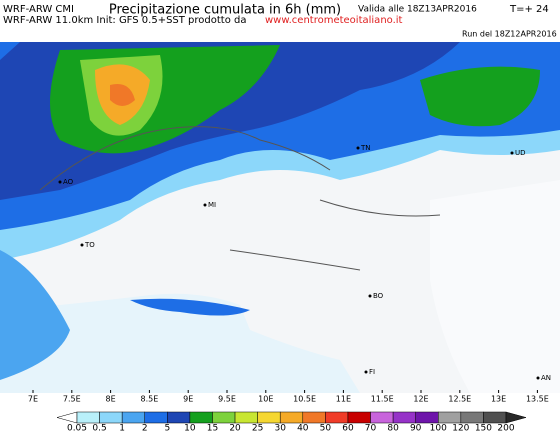 Image resolution: width=560 pixels, height=437 pixels. Describe the element at coordinates (68, 182) in the screenshot. I see `city-label: AO` at that location.